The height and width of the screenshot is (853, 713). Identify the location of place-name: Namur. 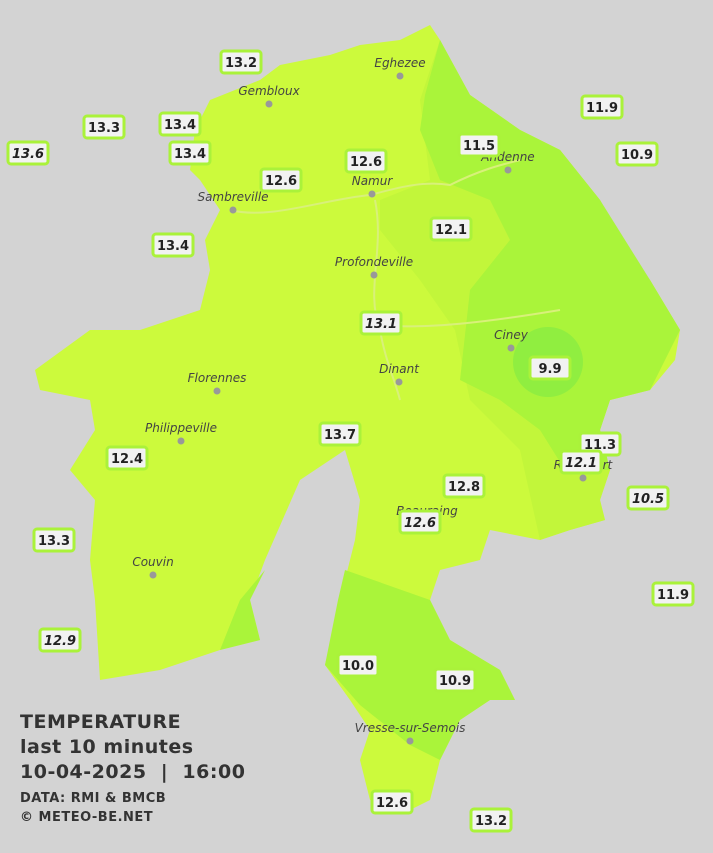
(373, 181).